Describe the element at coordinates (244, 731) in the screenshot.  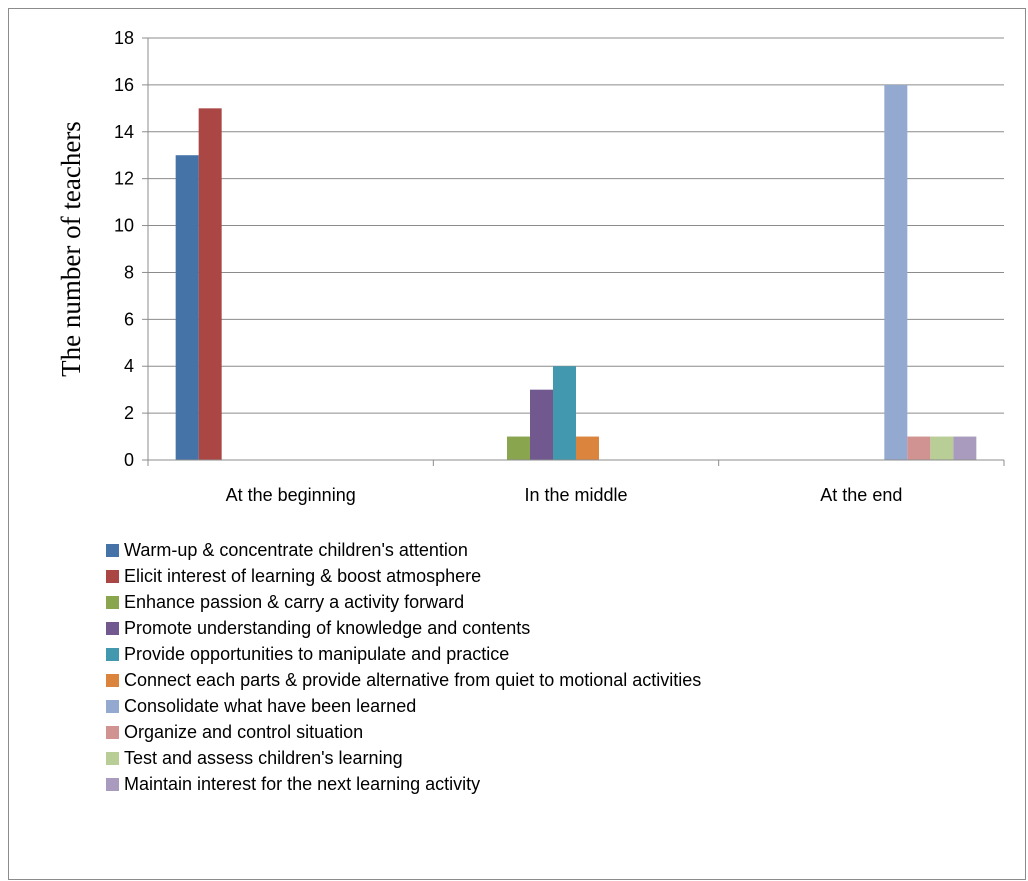
I see `legend-label: Organize and control situation` at that location.